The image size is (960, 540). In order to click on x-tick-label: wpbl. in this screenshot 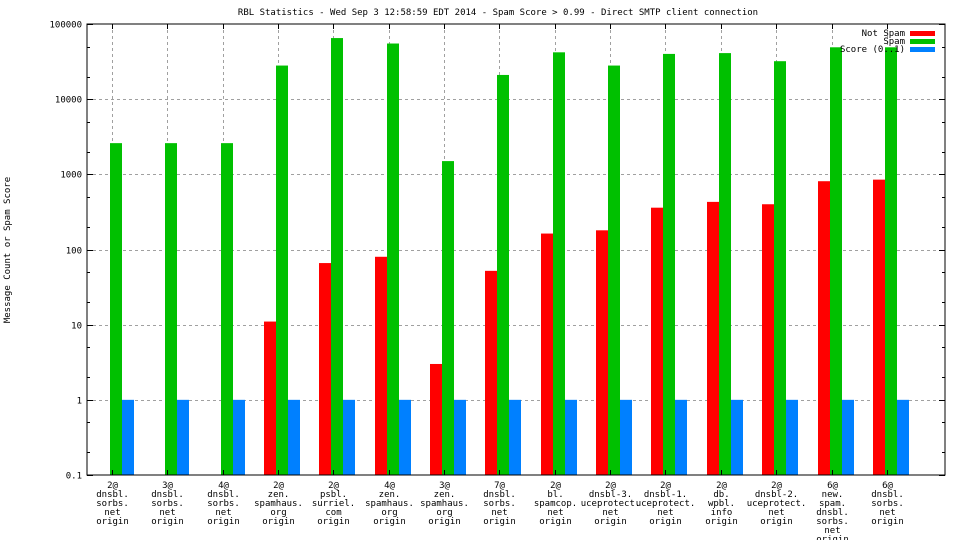, I will do `click(721, 504)`.